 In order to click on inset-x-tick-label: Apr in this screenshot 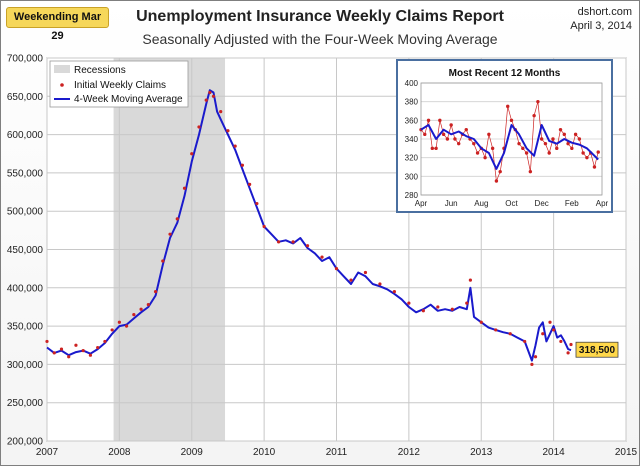, I will do `click(602, 203)`.